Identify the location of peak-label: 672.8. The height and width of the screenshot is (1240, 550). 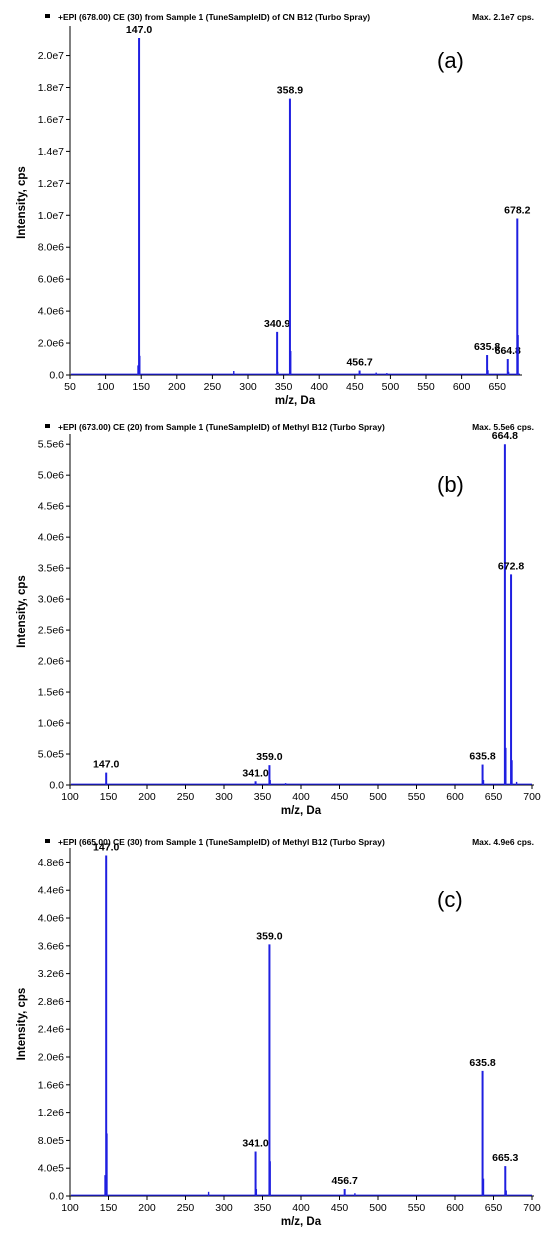
(511, 566).